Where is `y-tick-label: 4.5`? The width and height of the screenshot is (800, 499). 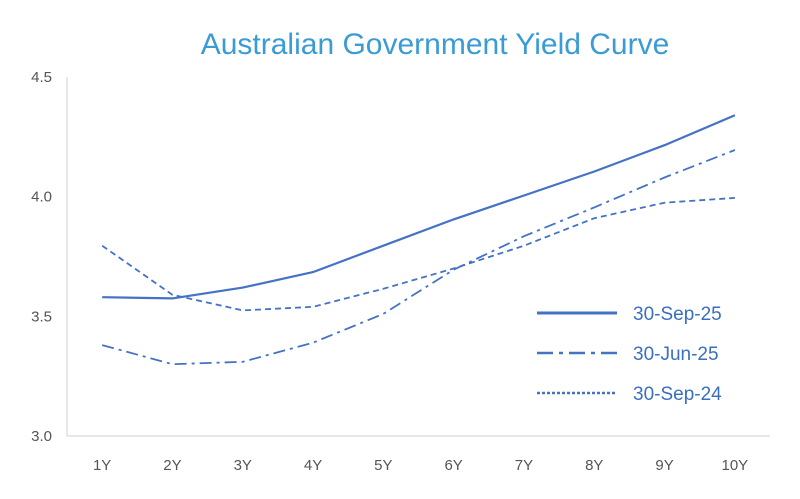 y-tick-label: 4.5 is located at coordinates (41, 77).